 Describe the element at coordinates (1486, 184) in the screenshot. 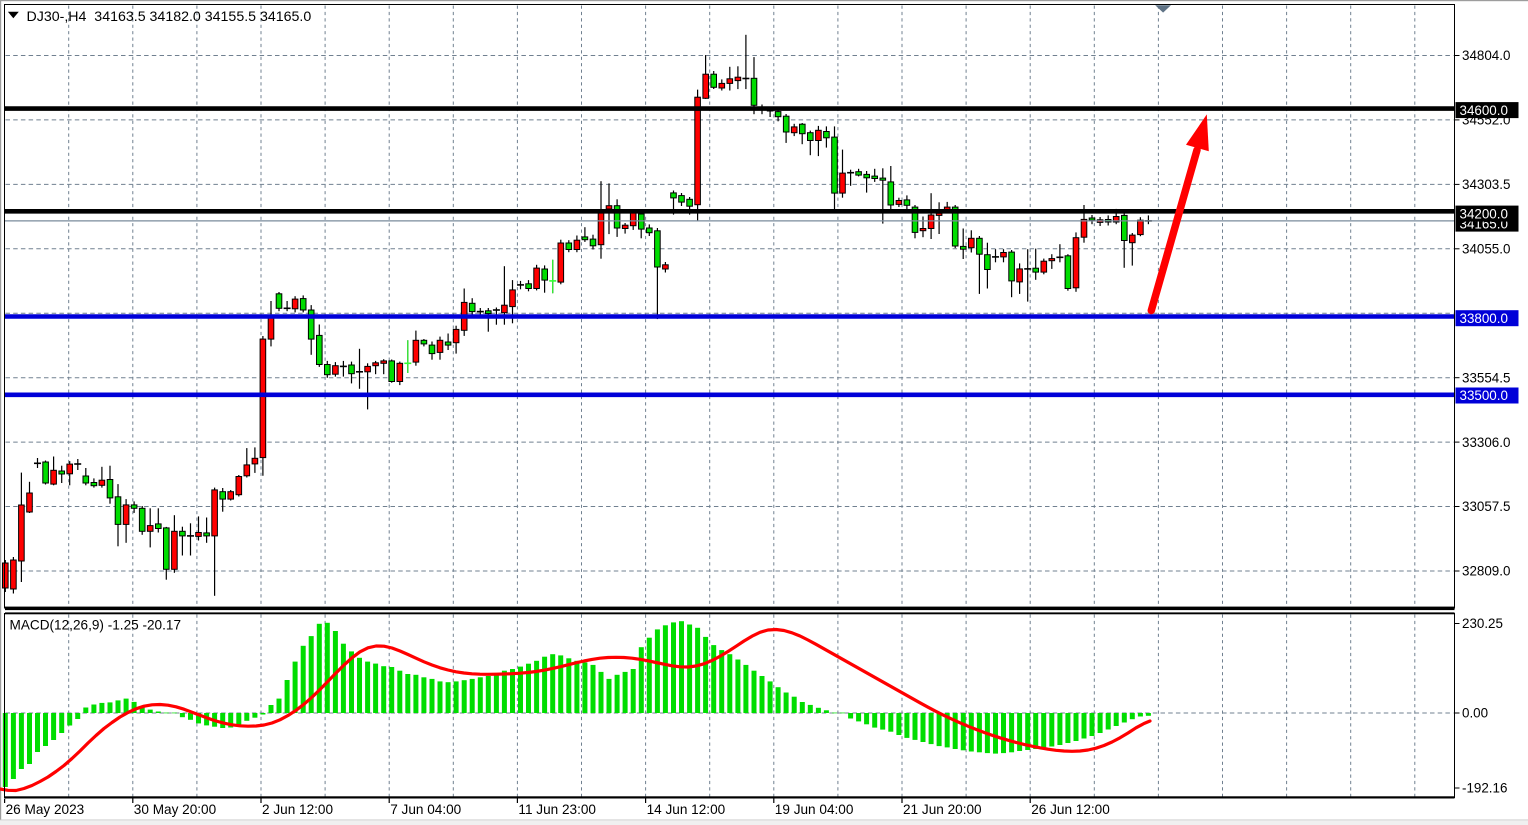

I see `svg-text: 34303.5` at that location.